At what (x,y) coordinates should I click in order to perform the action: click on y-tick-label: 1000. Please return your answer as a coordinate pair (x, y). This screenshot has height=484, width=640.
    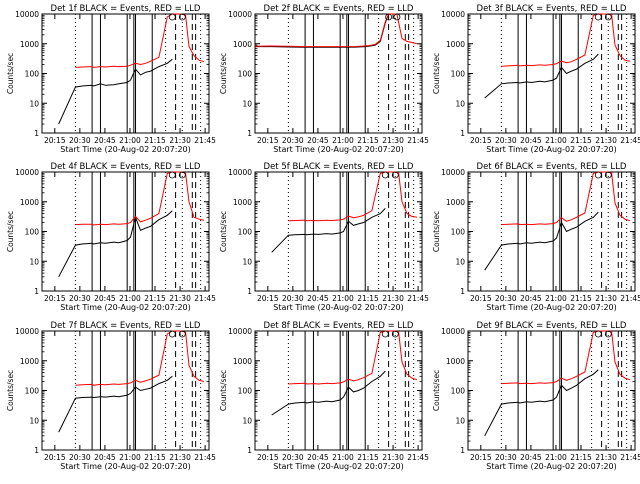
    Looking at the image, I should click on (455, 44).